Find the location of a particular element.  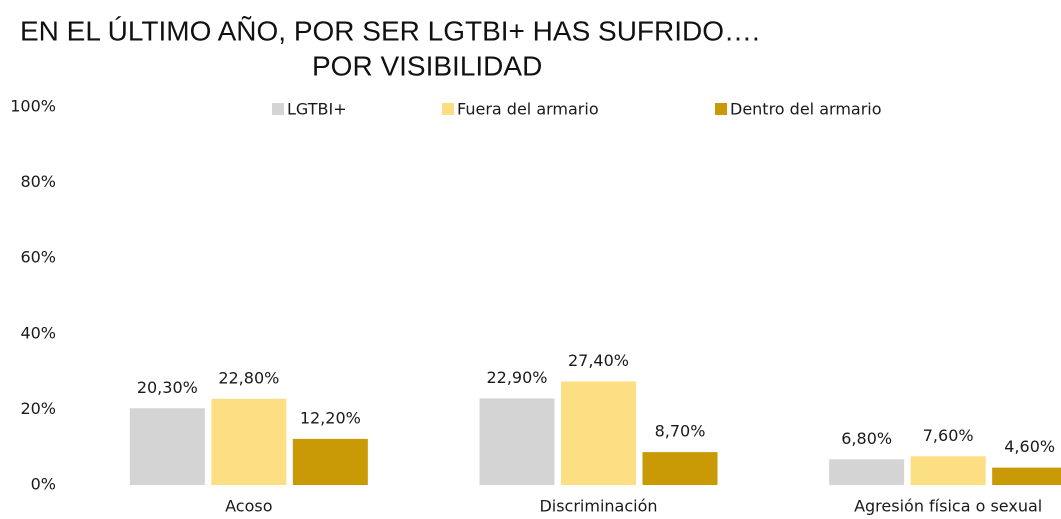

data-label: 6,80% is located at coordinates (866, 438).